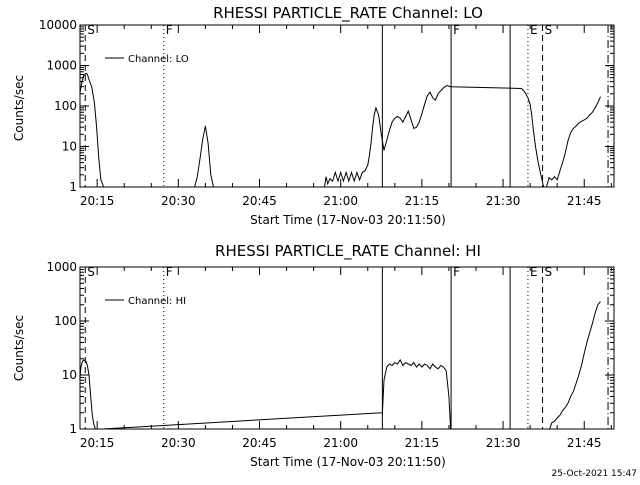  I want to click on bottom-x-tick-label: 20:15, so click(97, 443).